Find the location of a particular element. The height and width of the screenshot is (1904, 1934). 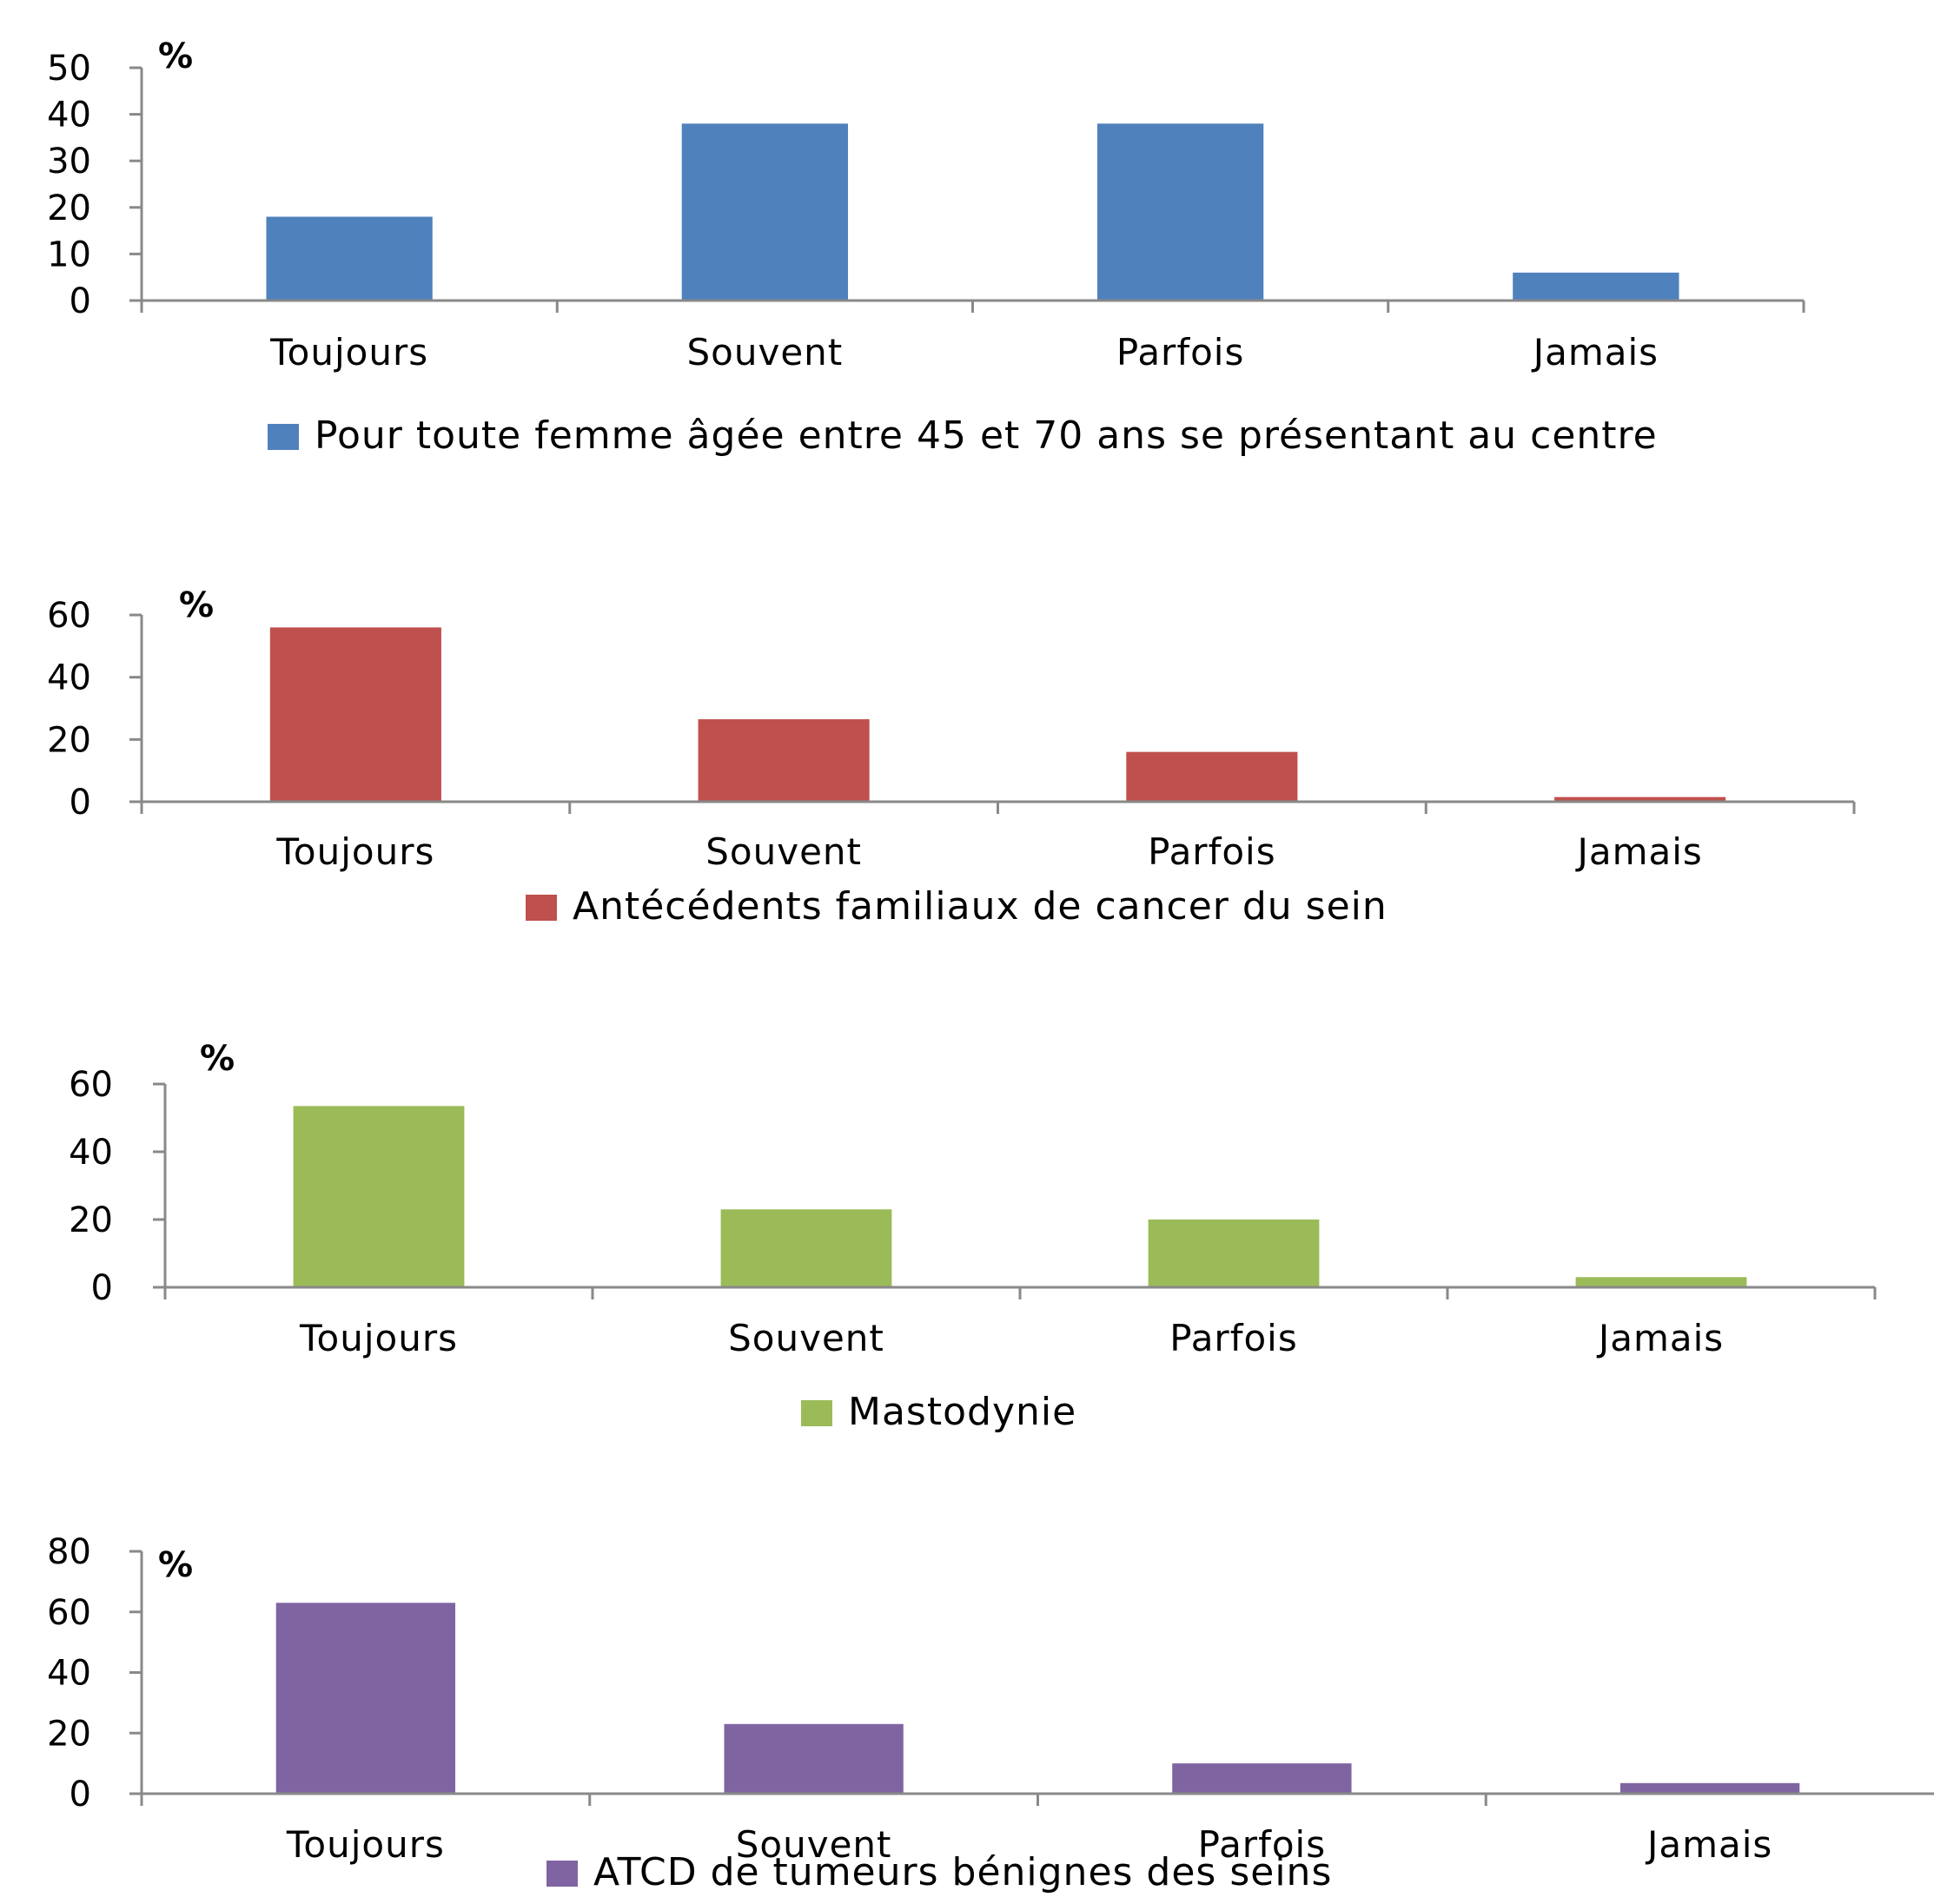

chart-3-category-label: Parfois is located at coordinates (1233, 1338).